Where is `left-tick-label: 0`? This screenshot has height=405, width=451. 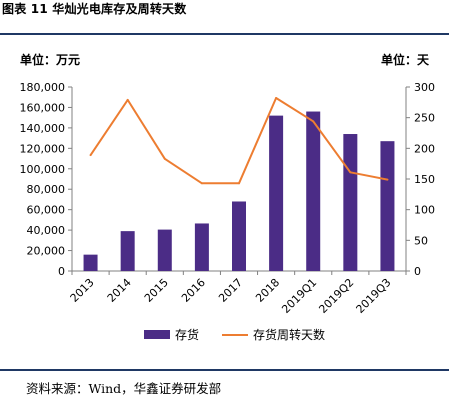 left-tick-label: 0 is located at coordinates (61, 271).